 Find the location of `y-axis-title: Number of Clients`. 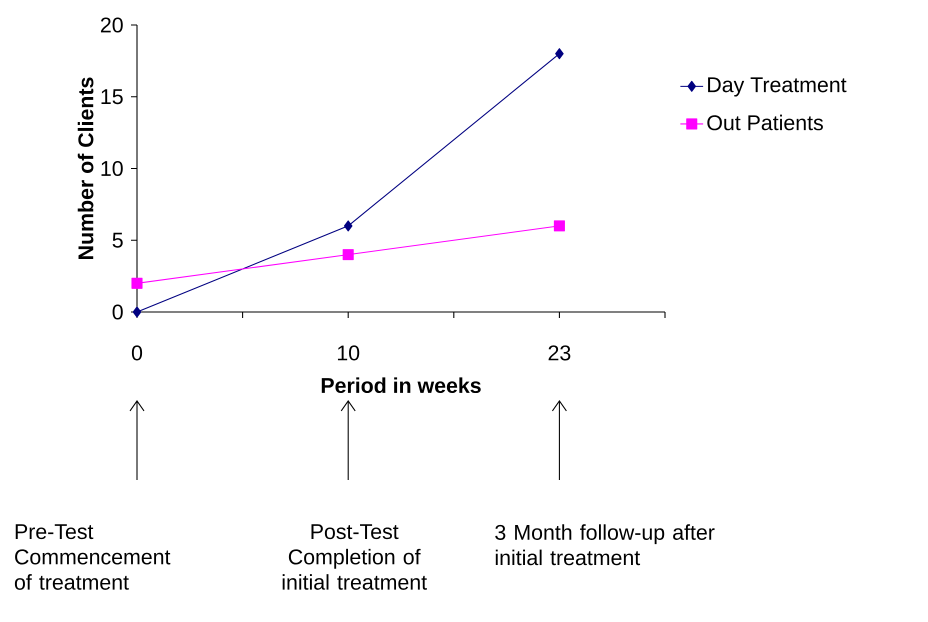

y-axis-title: Number of Clients is located at coordinates (86, 168).